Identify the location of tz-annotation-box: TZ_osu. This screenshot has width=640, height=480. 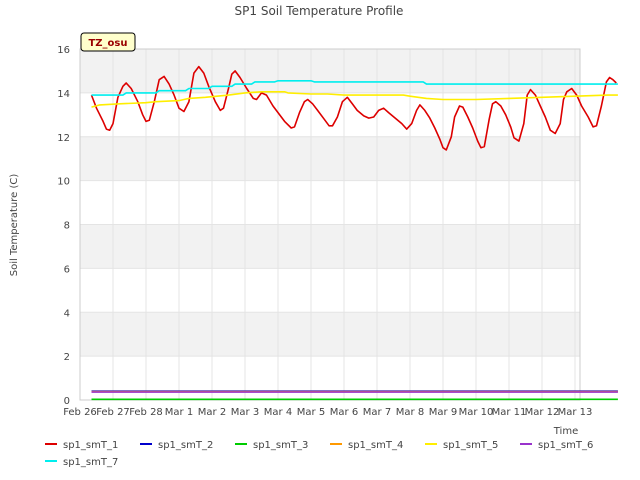
(108, 42).